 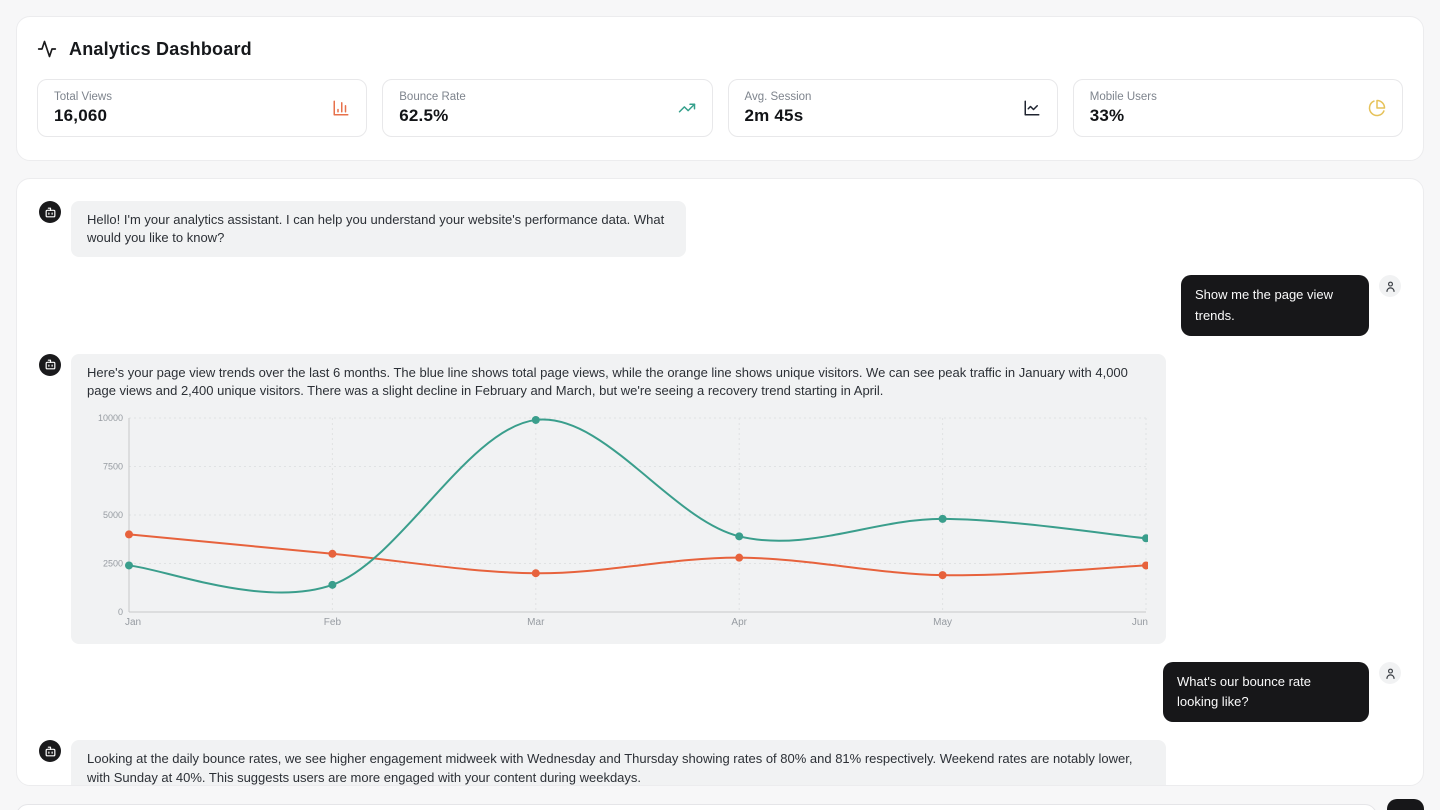 What do you see at coordinates (1107, 115) in the screenshot?
I see `stat-value: 33%` at bounding box center [1107, 115].